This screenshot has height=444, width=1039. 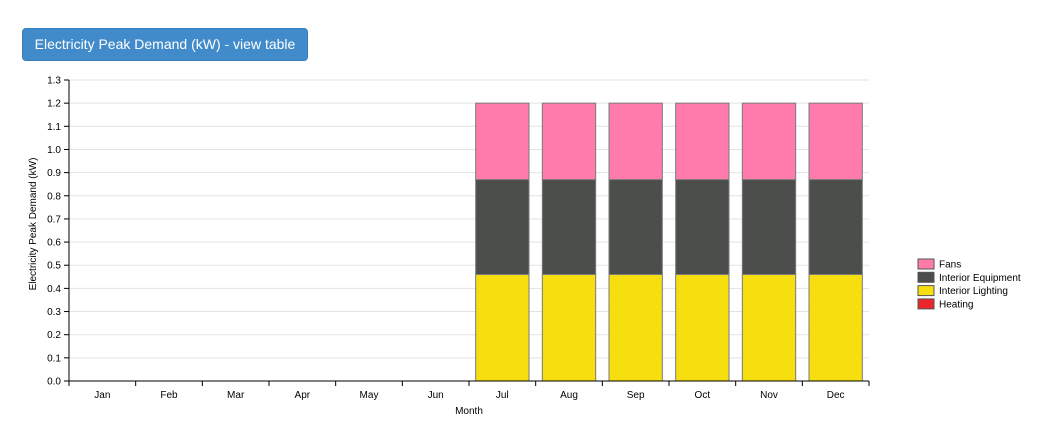 What do you see at coordinates (54, 127) in the screenshot?
I see `y-tick-label: 1.1` at bounding box center [54, 127].